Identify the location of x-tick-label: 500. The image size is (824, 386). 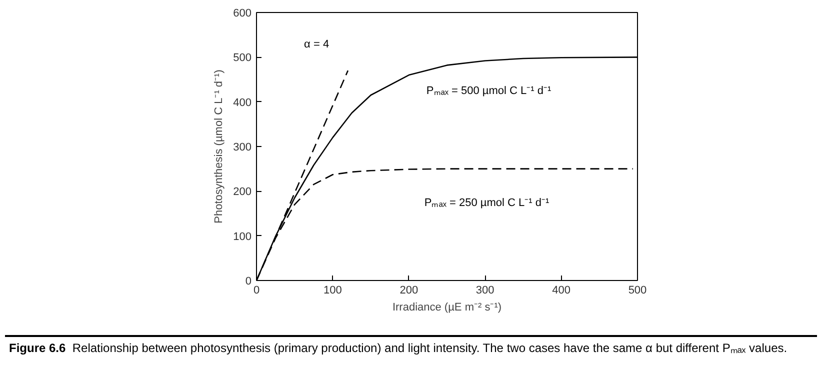
(637, 290).